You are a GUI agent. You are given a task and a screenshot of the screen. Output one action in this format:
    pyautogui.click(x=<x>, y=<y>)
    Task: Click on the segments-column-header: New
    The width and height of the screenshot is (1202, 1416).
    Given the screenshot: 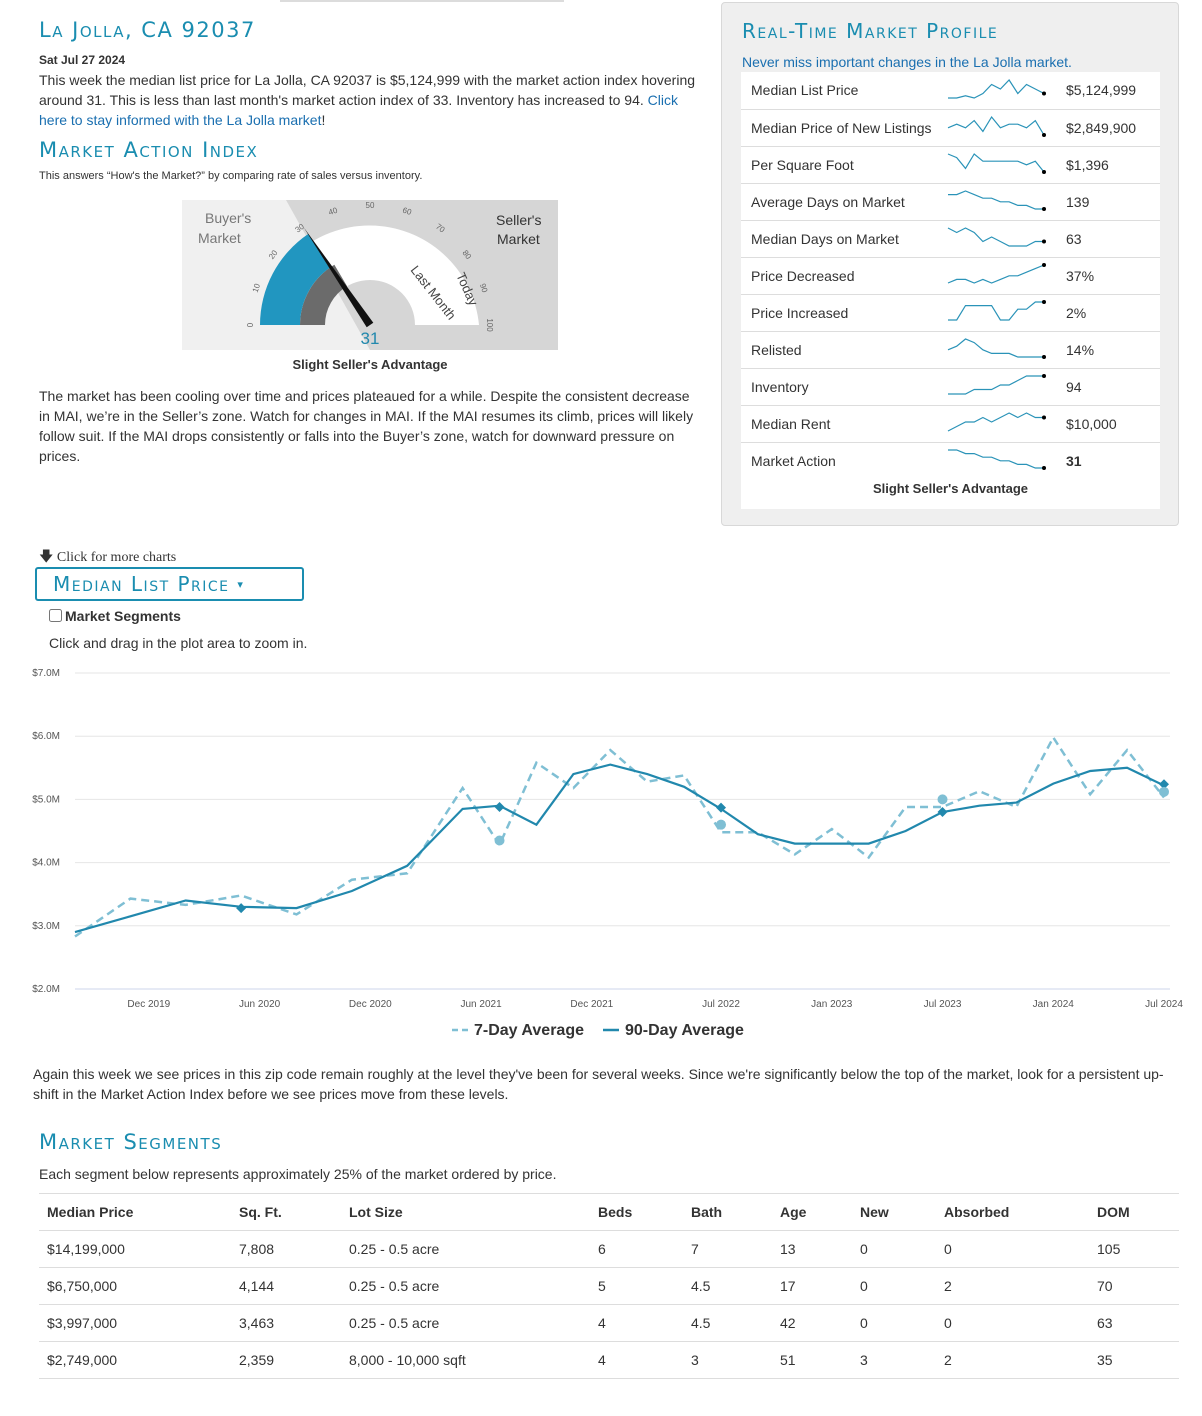 What is the action you would take?
    pyautogui.click(x=894, y=1212)
    